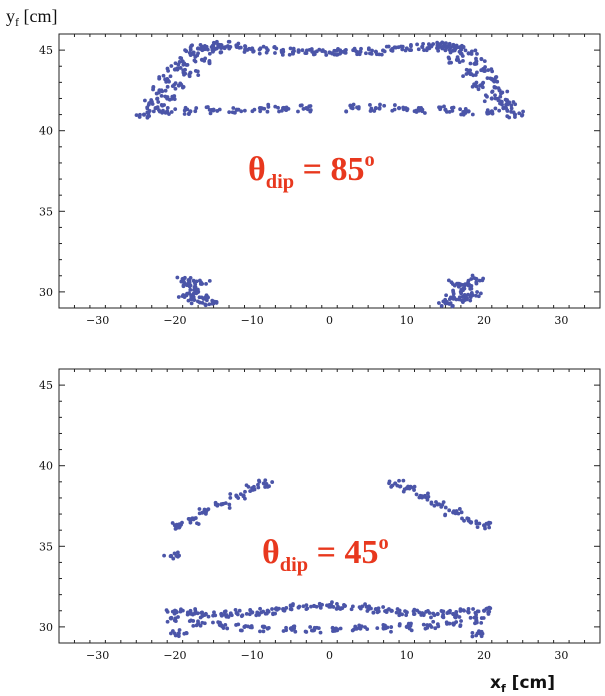 The width and height of the screenshot is (605, 696). Describe the element at coordinates (252, 655) in the screenshot. I see `x-tick-label: −10` at that location.